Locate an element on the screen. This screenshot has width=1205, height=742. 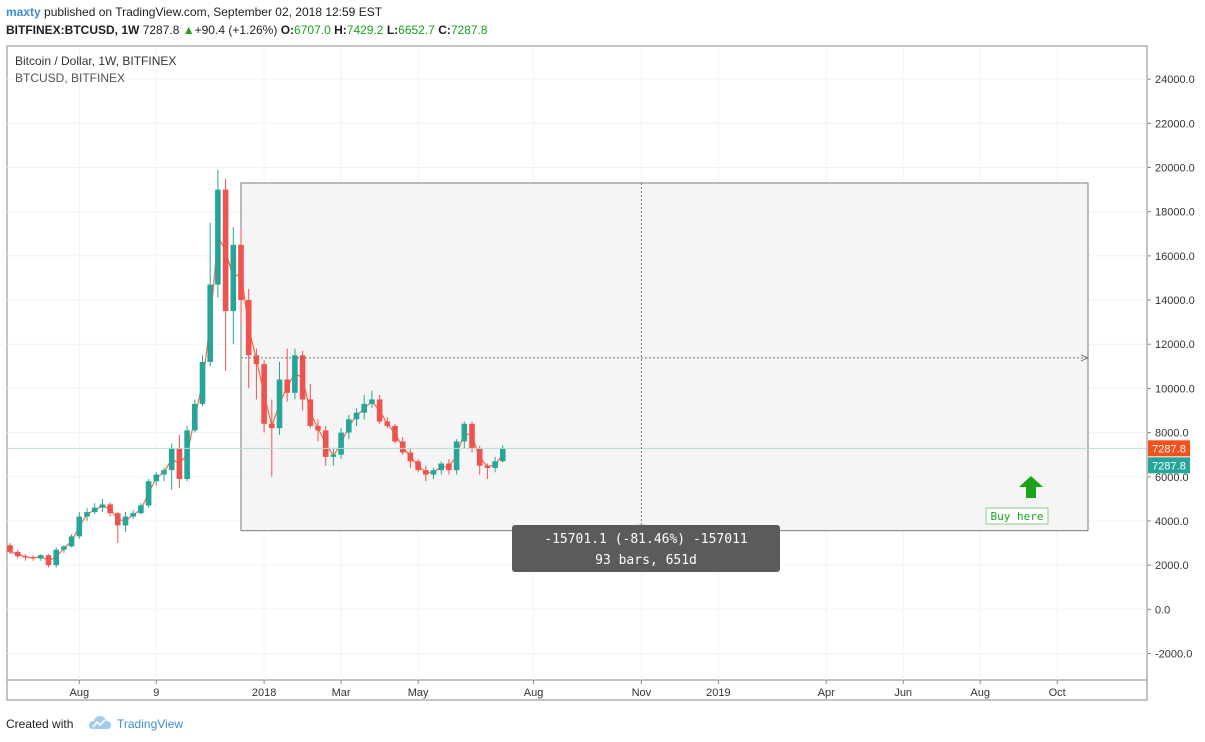
price-tags: 7287.8 7287.8 is located at coordinates (1169, 457).